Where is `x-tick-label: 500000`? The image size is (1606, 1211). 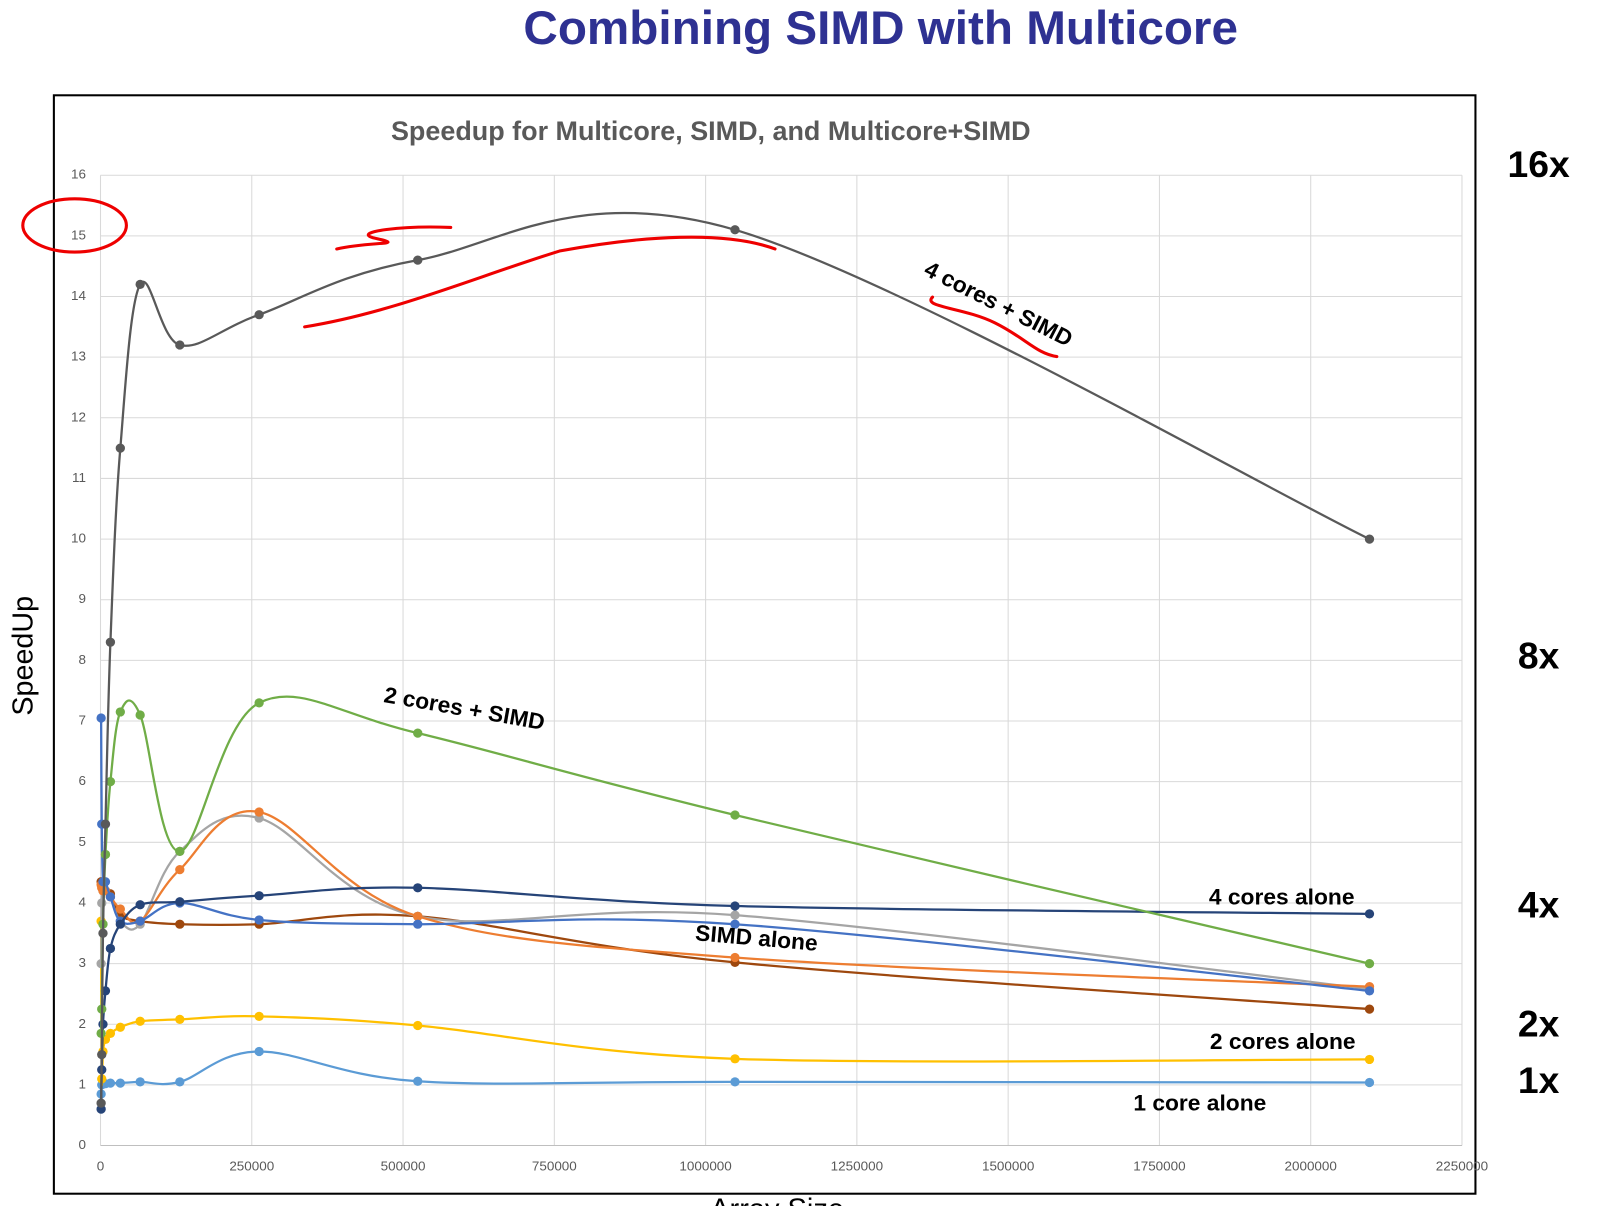 x-tick-label: 500000 is located at coordinates (403, 1166).